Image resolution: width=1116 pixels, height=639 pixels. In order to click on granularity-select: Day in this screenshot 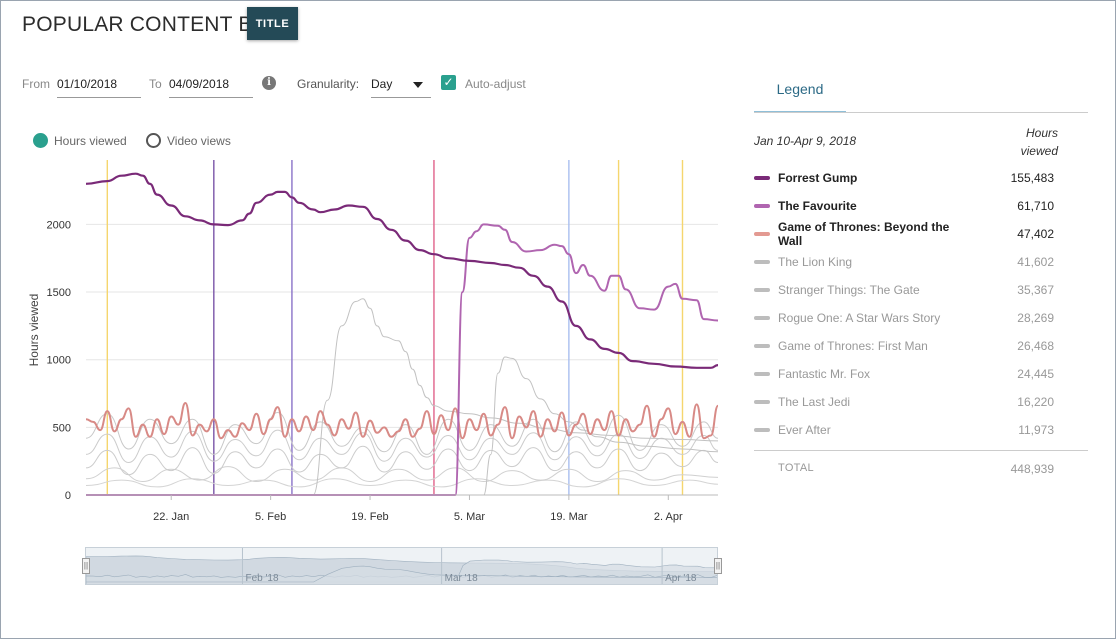, I will do `click(401, 84)`.